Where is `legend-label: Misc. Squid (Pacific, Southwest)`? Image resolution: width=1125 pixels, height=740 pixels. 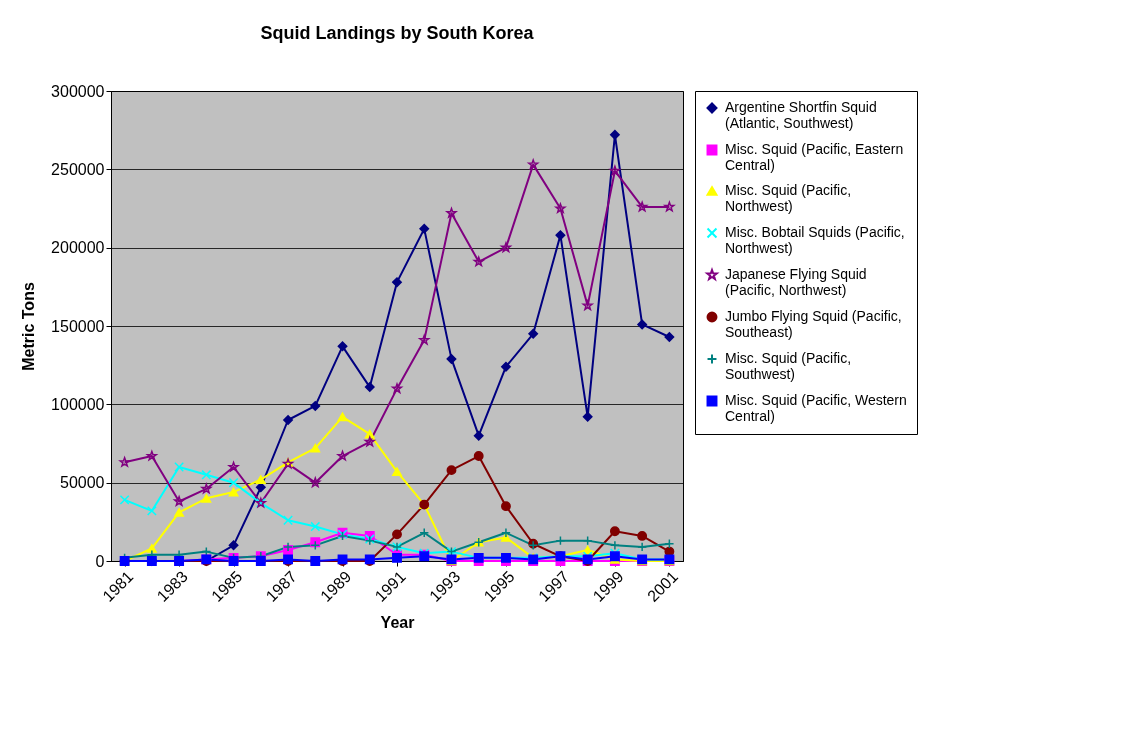 legend-label: Misc. Squid (Pacific, Southwest) is located at coordinates (788, 366).